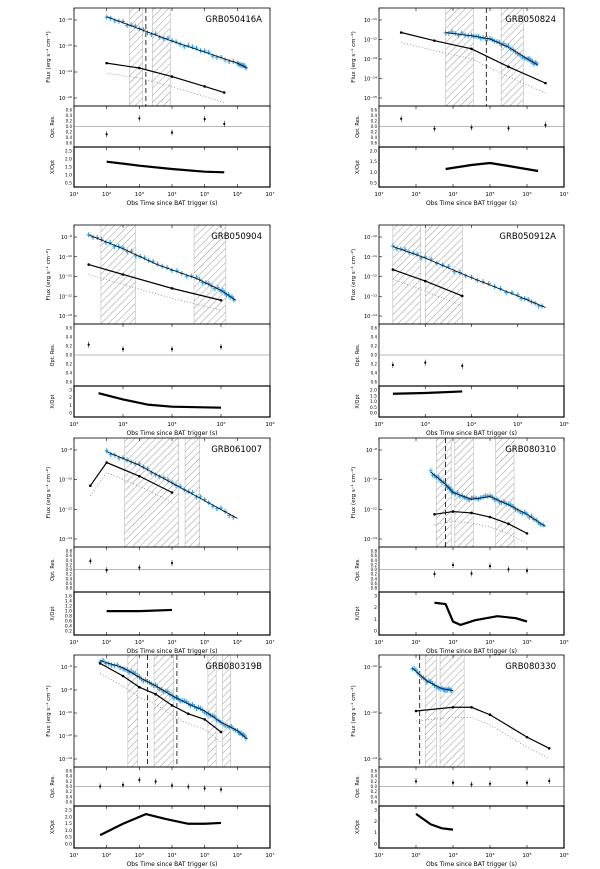  Describe the element at coordinates (172, 485) in the screenshot. I see `xray-model-line` at that location.